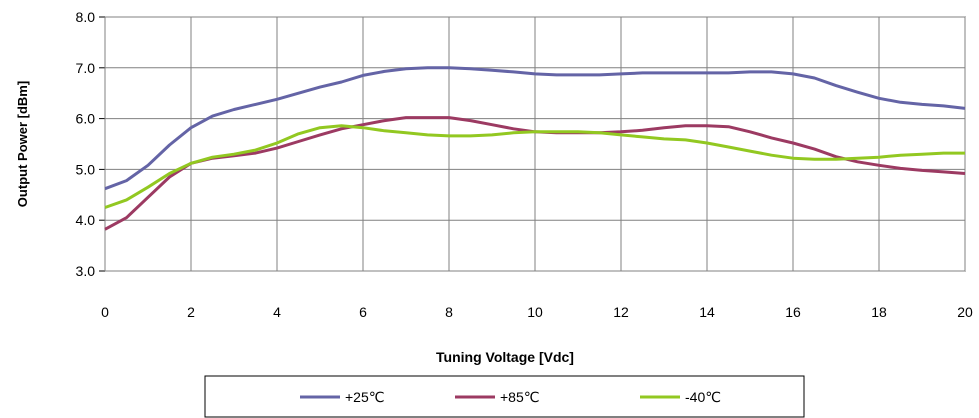 This screenshot has width=979, height=418. Describe the element at coordinates (86, 119) in the screenshot. I see `y-tick-label: 6.0` at that location.